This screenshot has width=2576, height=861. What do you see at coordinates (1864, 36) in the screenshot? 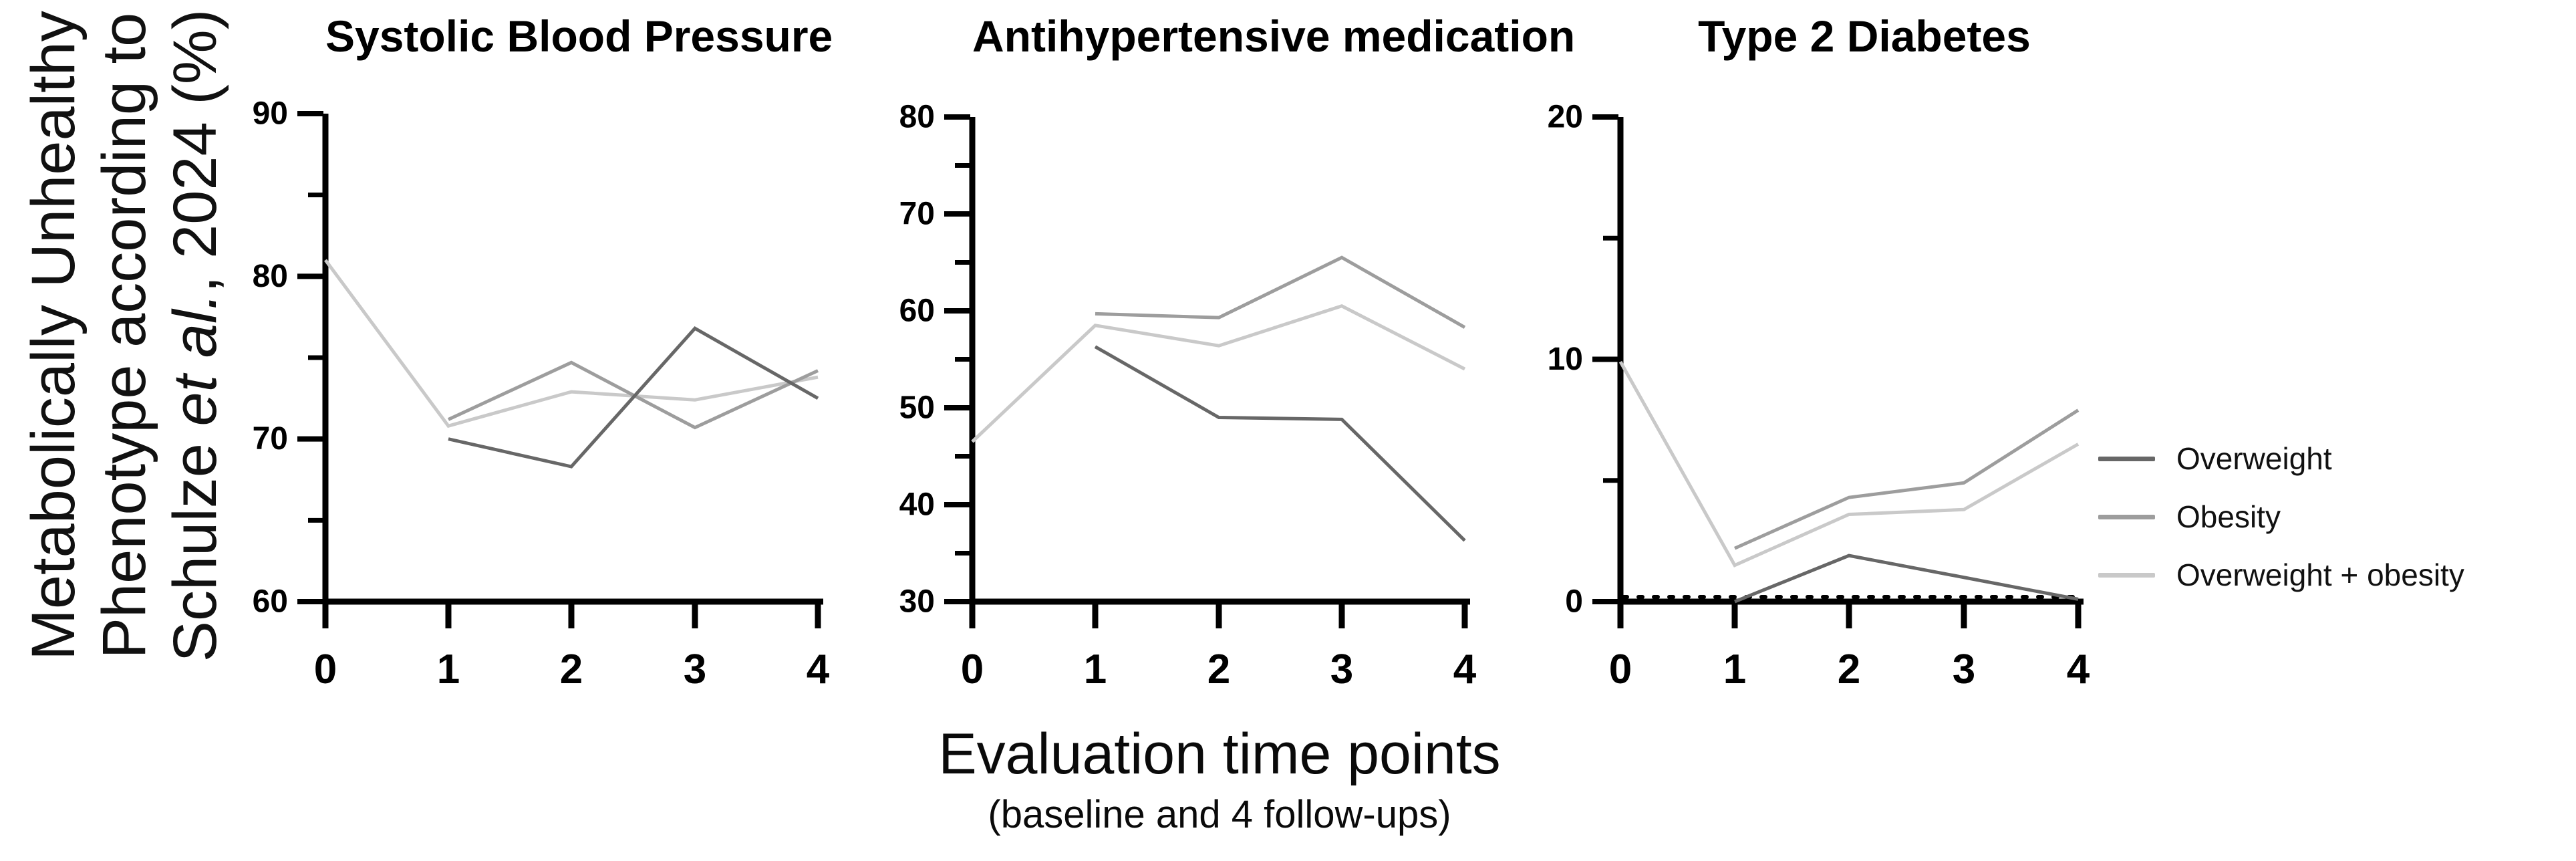
I see `panel-title-type-2-diabetes: Type 2 Diabetes` at bounding box center [1864, 36].